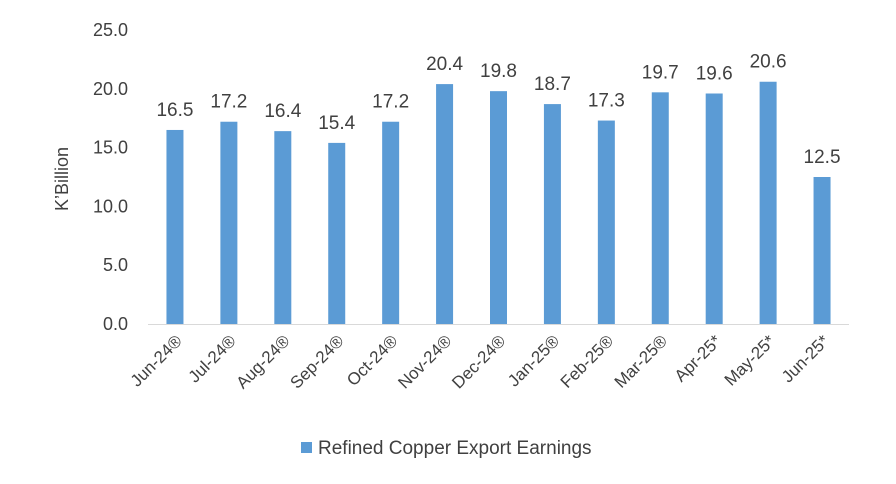  What do you see at coordinates (698, 358) in the screenshot?
I see `x-tick-label: Apr-25*` at bounding box center [698, 358].